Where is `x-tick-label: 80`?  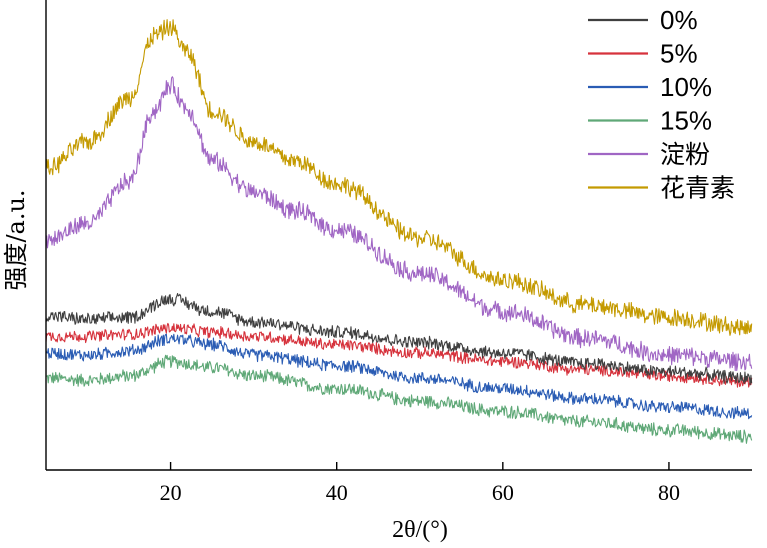 x-tick-label: 80 is located at coordinates (669, 492).